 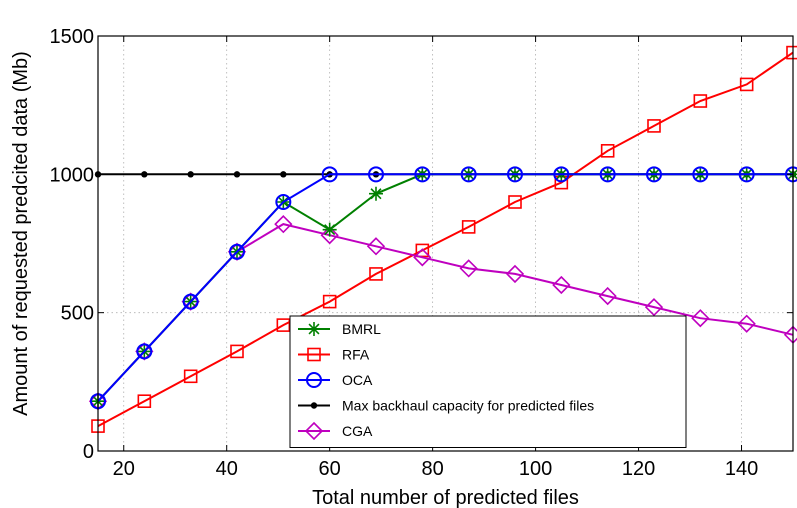 I want to click on legend-label: RFA, so click(x=356, y=355).